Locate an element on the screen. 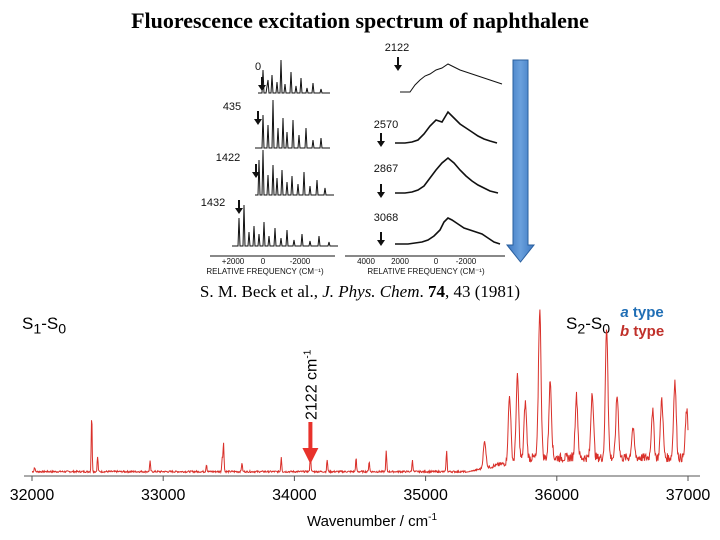 This screenshot has height=540, width=720. marker-2122: 2122 cm-1 is located at coordinates (311, 406).